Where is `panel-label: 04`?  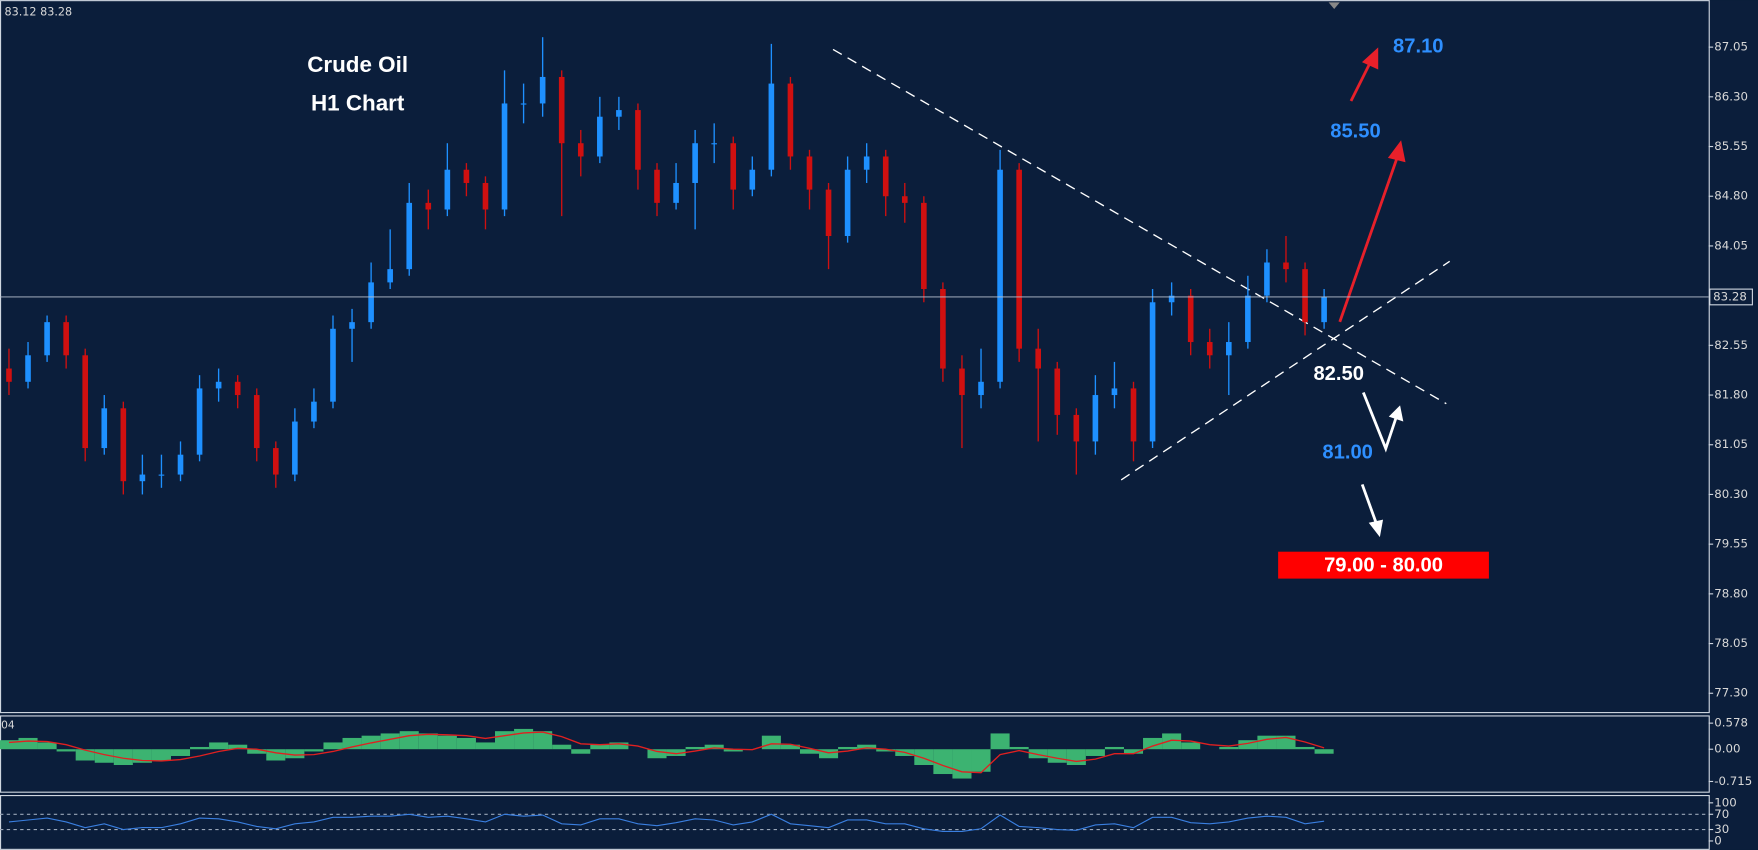 panel-label: 04 is located at coordinates (8, 724).